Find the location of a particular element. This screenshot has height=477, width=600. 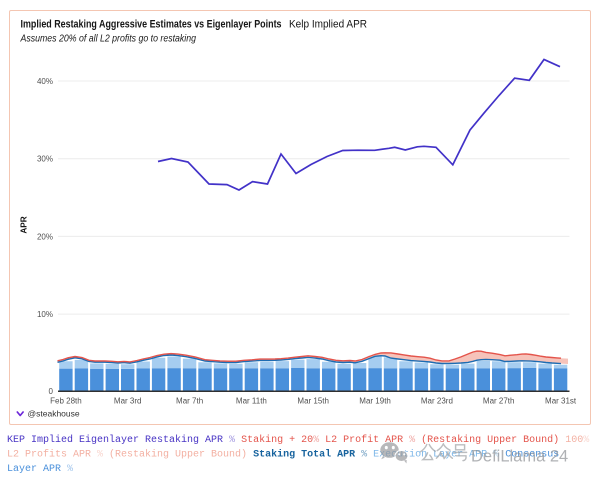

svg-text: Mar 31st is located at coordinates (561, 401).